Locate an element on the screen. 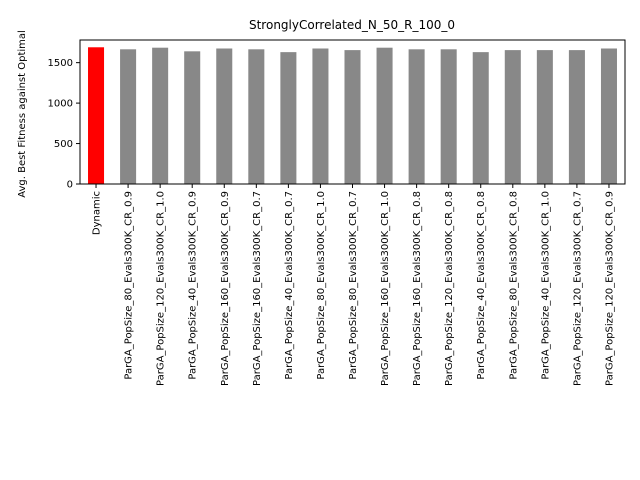  x-tick-label-9: ParGA_PopSize_80_Evals300K_CR_0.7 is located at coordinates (353, 285).